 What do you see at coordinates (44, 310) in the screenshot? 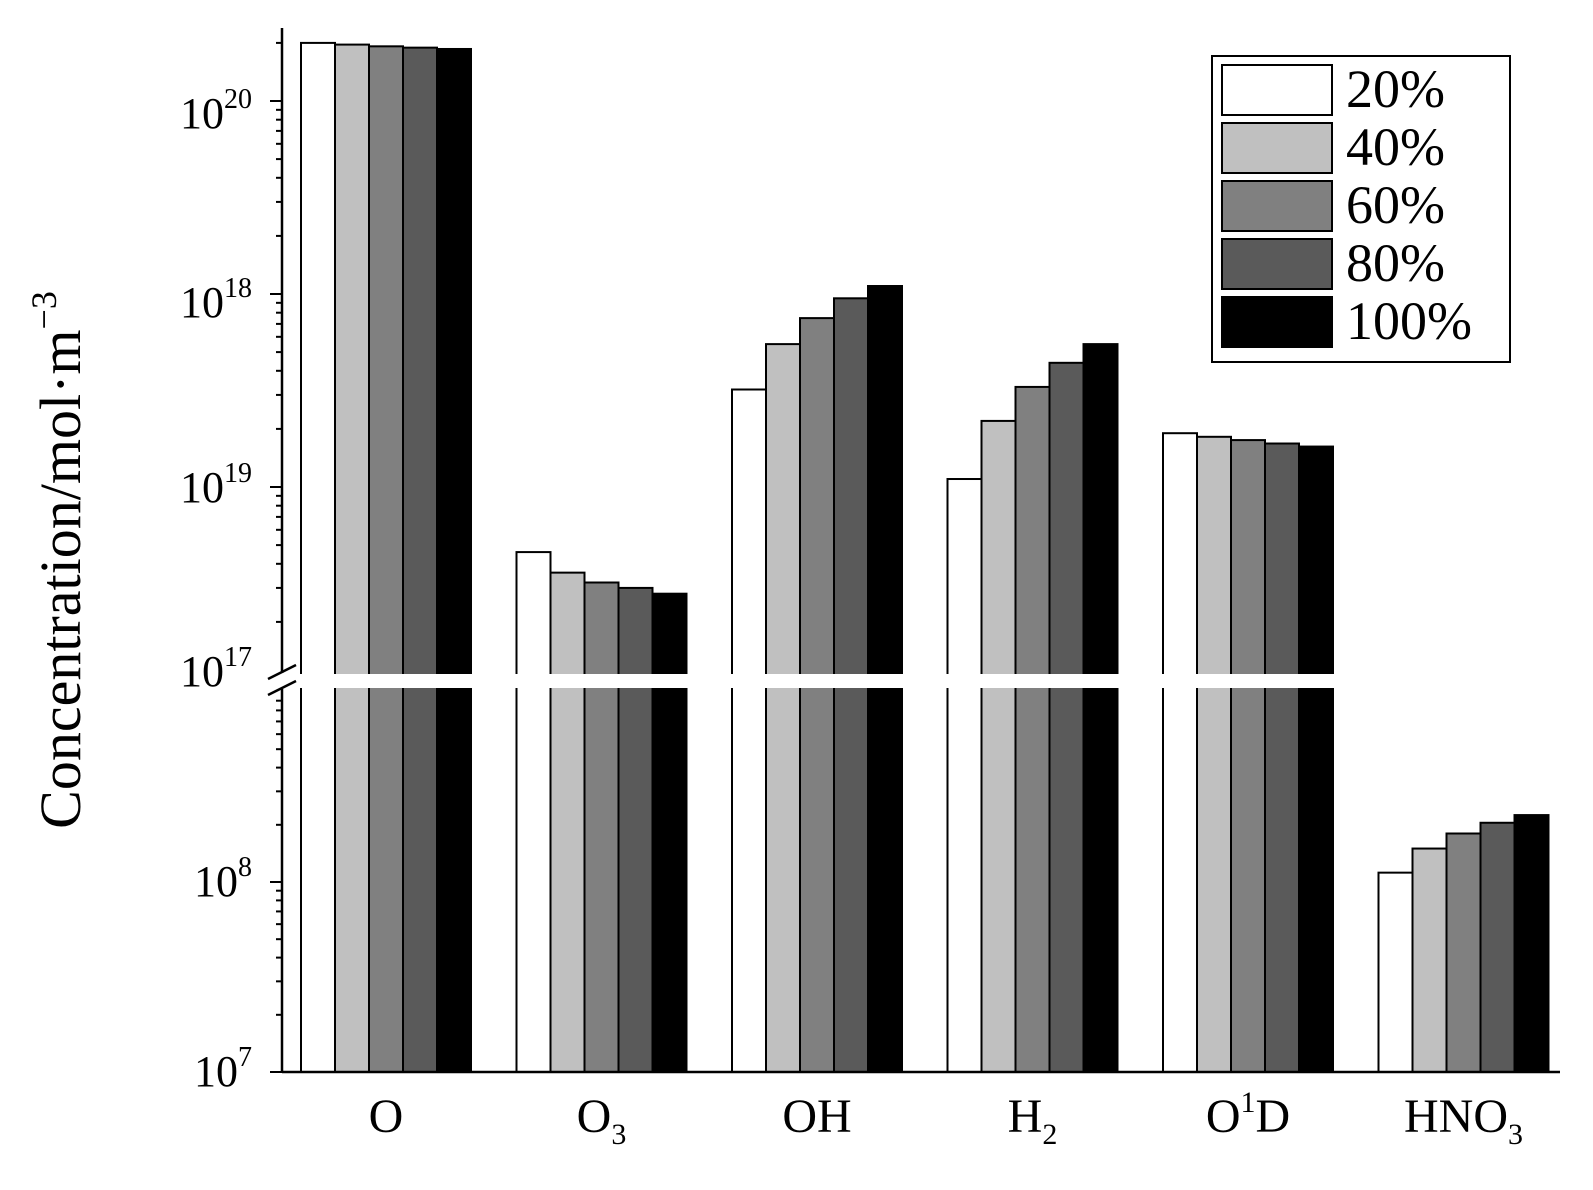
I see `y-axis-label-exponent: −3` at bounding box center [44, 310].